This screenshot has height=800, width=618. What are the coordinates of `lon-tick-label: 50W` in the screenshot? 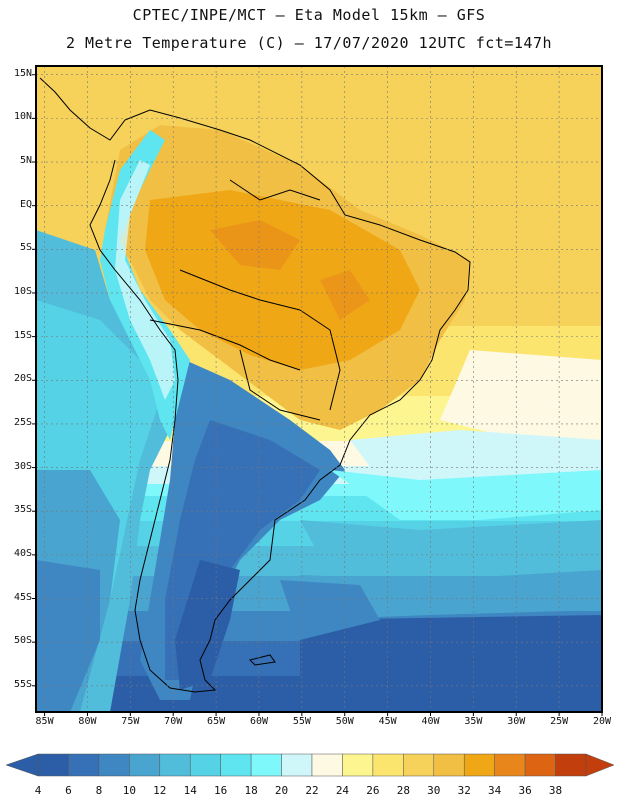 It's located at (344, 721).